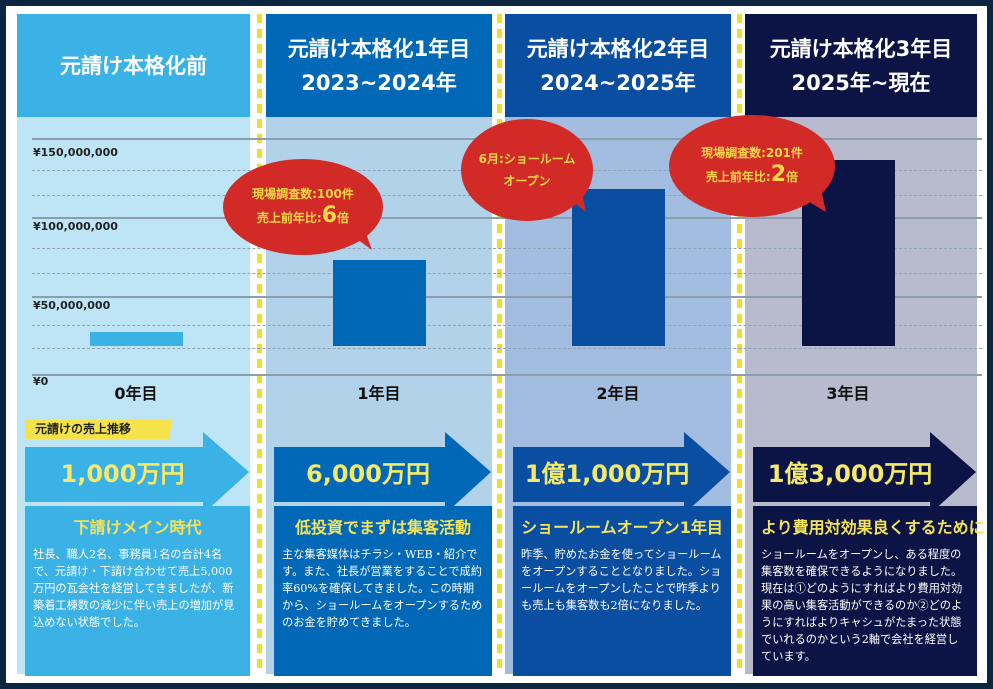 The width and height of the screenshot is (993, 689). What do you see at coordinates (618, 82) in the screenshot?
I see `stage-period: 2024~2025年` at bounding box center [618, 82].